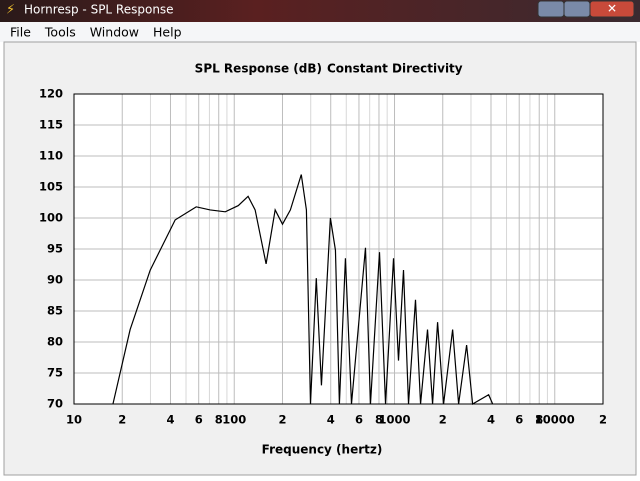 The image size is (640, 481). I want to click on x-tick-label: 10000, so click(555, 420).